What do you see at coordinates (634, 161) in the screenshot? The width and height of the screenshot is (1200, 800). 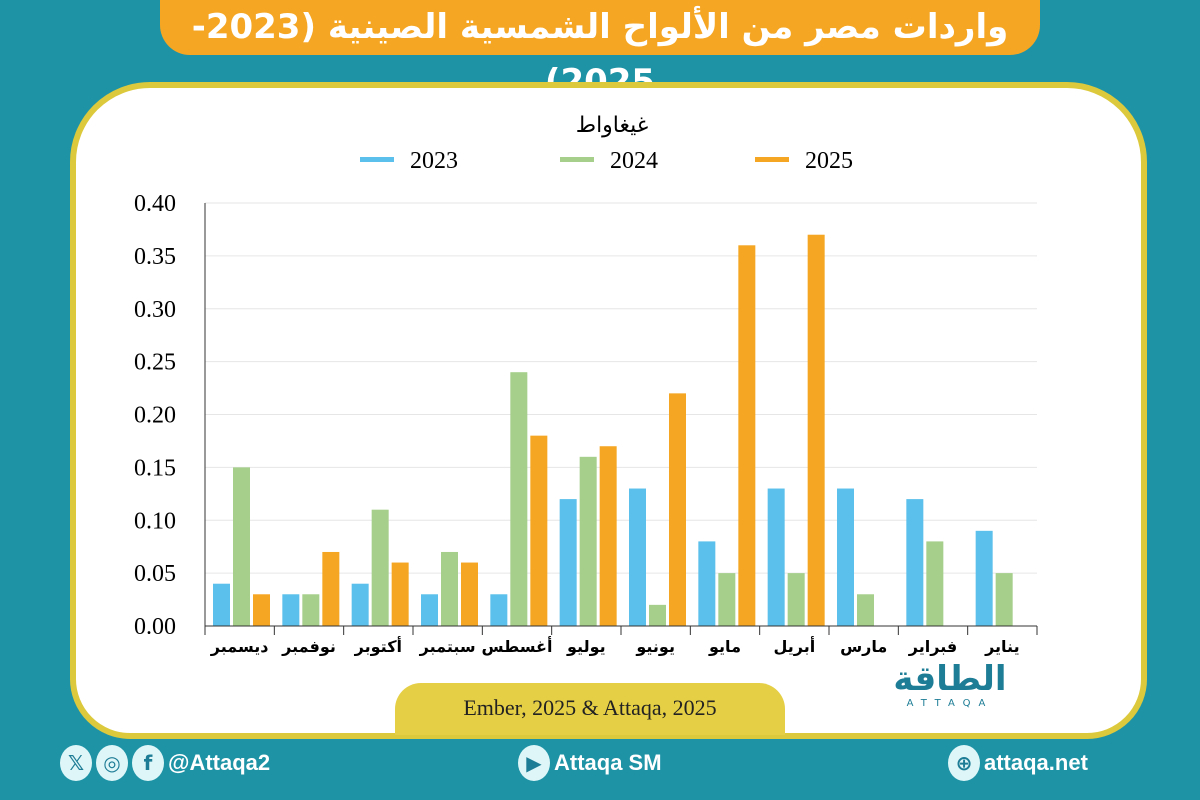 I see `legend-label: 2024` at bounding box center [634, 161].